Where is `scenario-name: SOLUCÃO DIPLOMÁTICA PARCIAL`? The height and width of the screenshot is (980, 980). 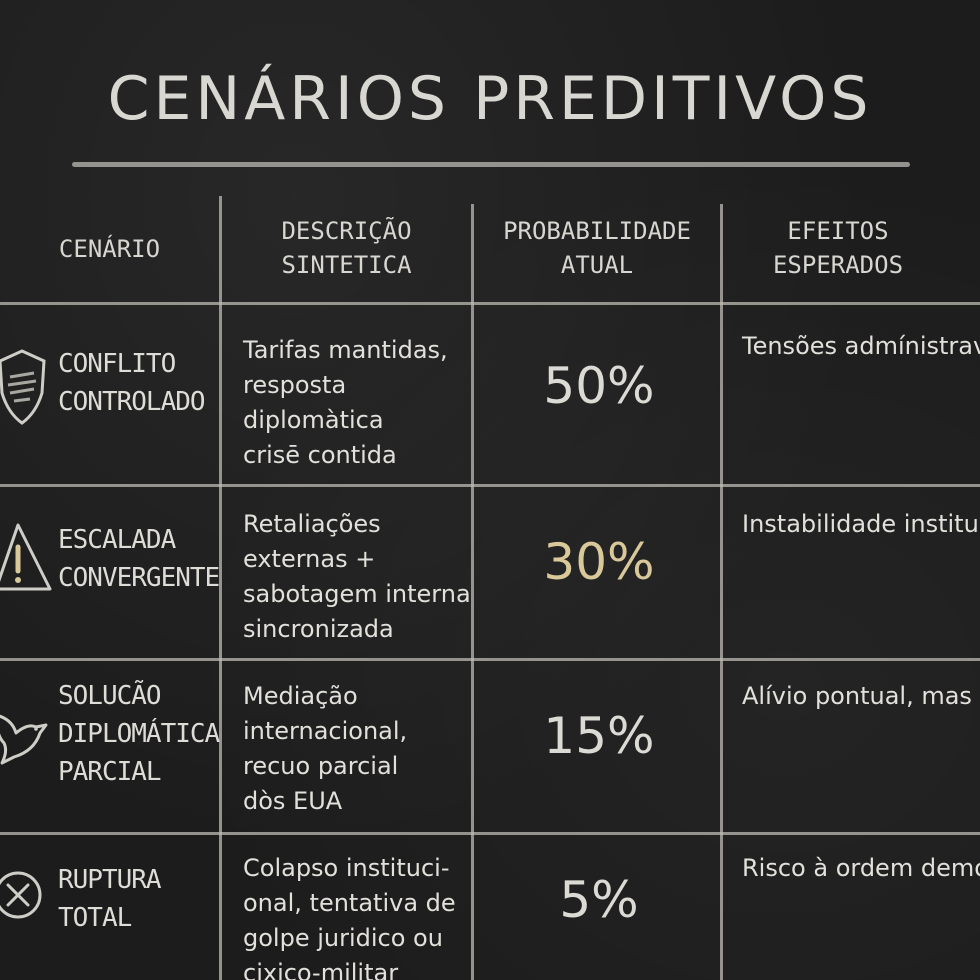 scenario-name: SOLUCÃO DIPLOMÁTICA PARCIAL is located at coordinates (139, 734).